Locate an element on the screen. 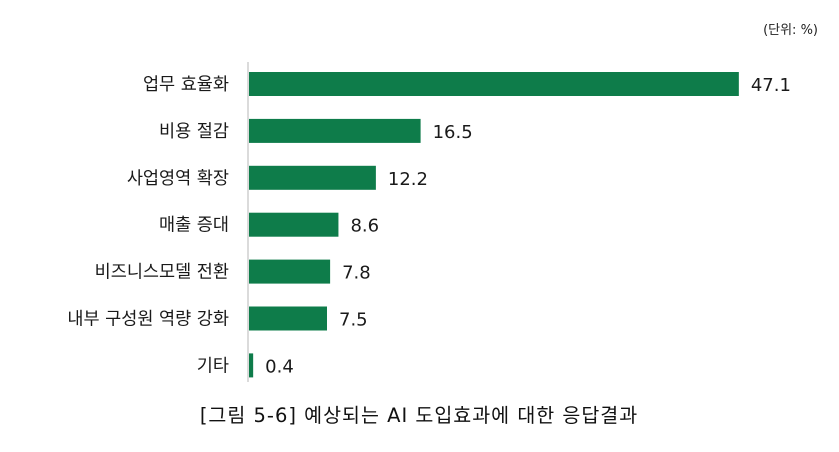  category-label: 내부 구성원 역량 강화 is located at coordinates (148, 320).